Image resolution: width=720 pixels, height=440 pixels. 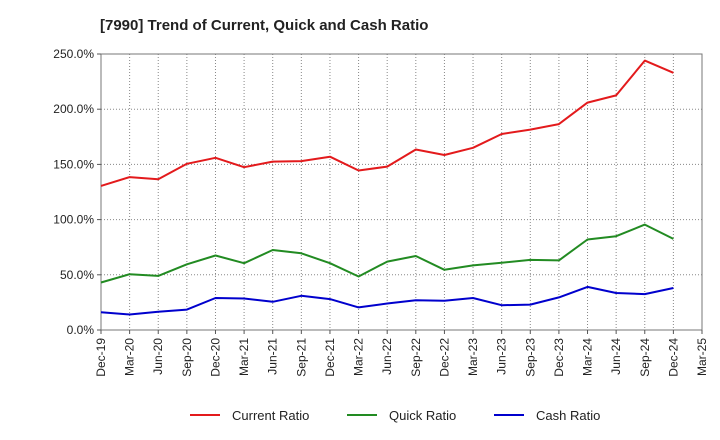 What do you see at coordinates (702, 357) in the screenshot?
I see `x-tick-label: Mar-25` at bounding box center [702, 357].